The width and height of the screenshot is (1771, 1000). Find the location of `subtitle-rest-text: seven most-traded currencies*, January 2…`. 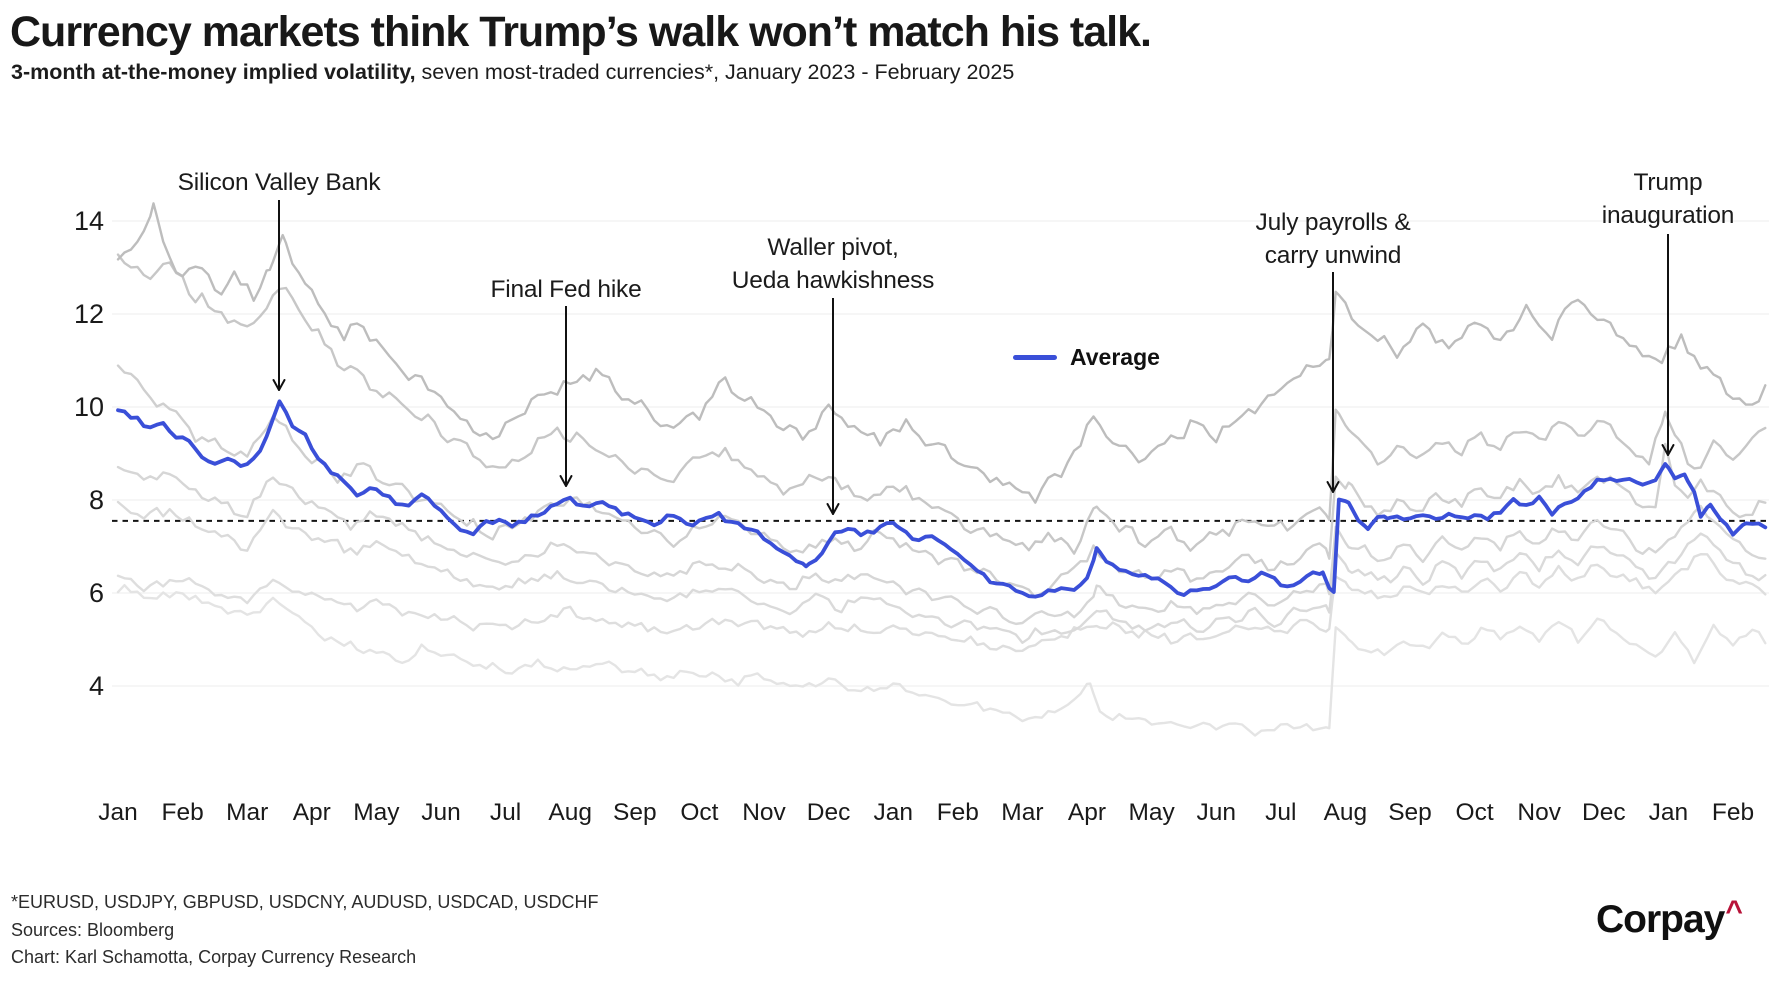

subtitle-rest-text: seven most-traded currencies*, January 2… is located at coordinates (715, 72).